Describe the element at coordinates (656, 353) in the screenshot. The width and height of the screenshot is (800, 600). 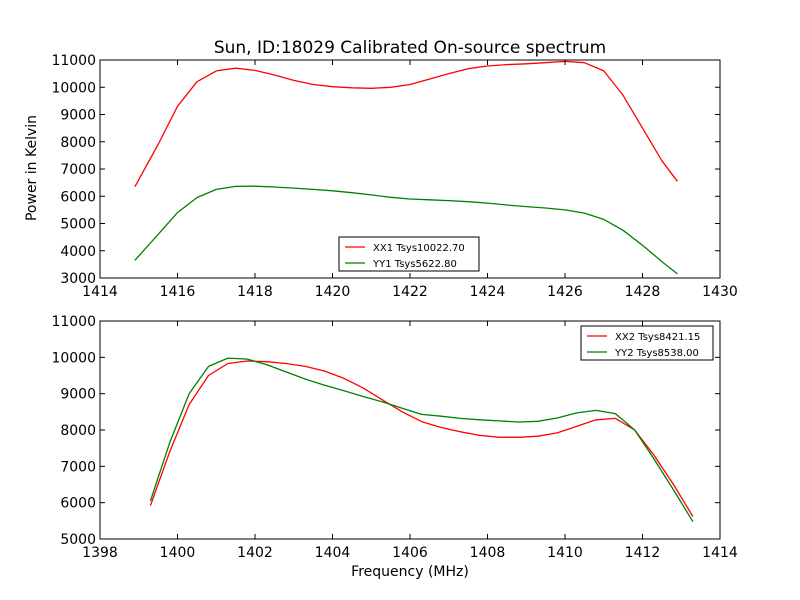
I see `legend-entry: YY2 Tsys8538.00` at that location.